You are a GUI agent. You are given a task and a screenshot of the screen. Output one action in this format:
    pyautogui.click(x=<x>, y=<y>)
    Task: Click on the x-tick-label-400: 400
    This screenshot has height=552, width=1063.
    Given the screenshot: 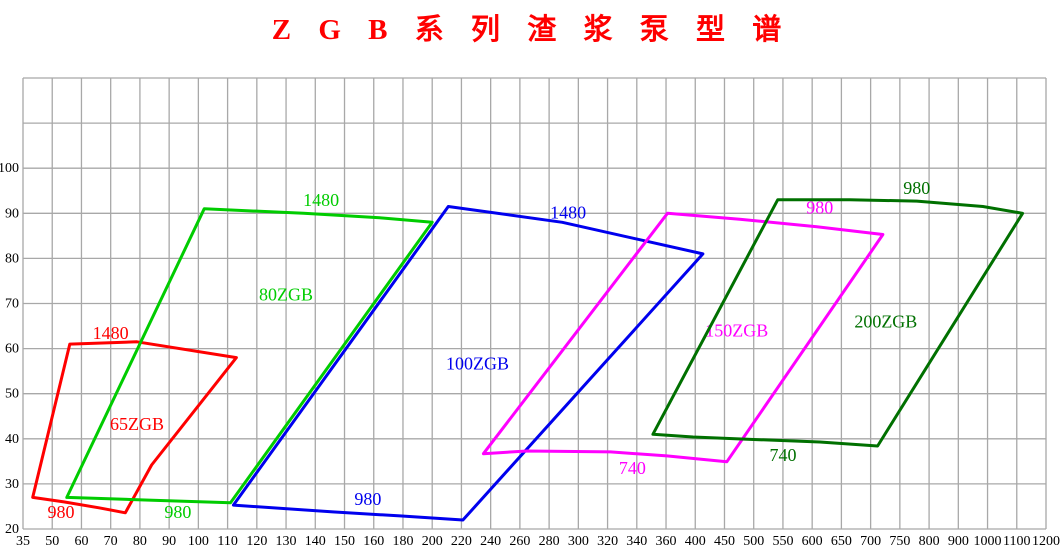 What is the action you would take?
    pyautogui.click(x=695, y=541)
    